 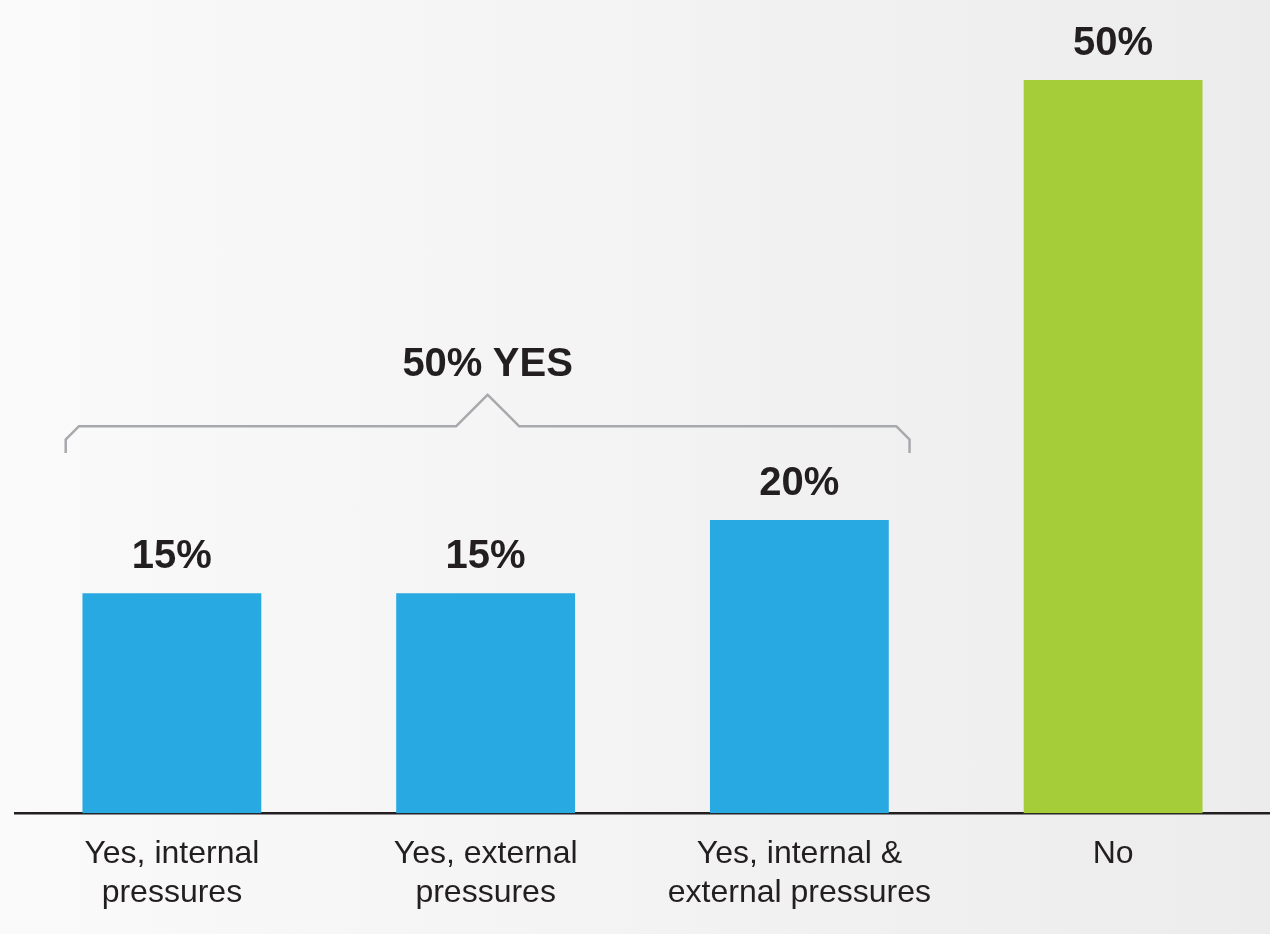 I want to click on x-tick-label: Yes, internal & external pressures, so click(x=799, y=871).